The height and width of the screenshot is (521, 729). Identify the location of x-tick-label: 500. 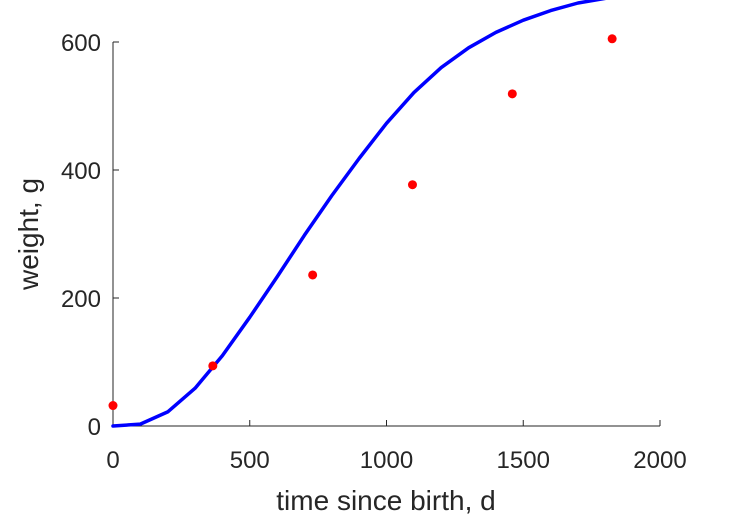
(250, 460).